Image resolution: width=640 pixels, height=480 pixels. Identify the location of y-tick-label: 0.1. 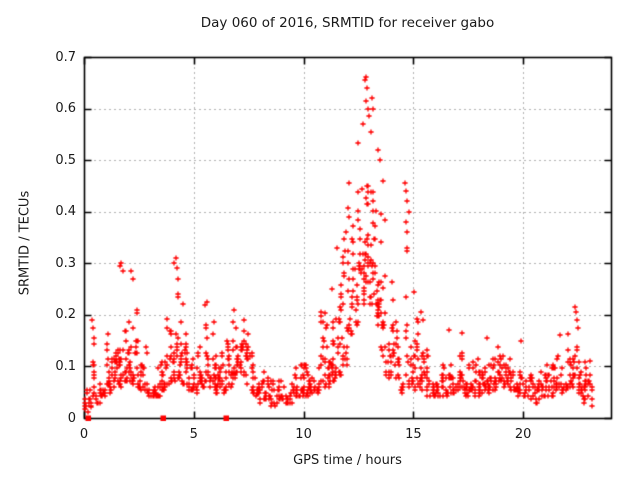
(65, 366).